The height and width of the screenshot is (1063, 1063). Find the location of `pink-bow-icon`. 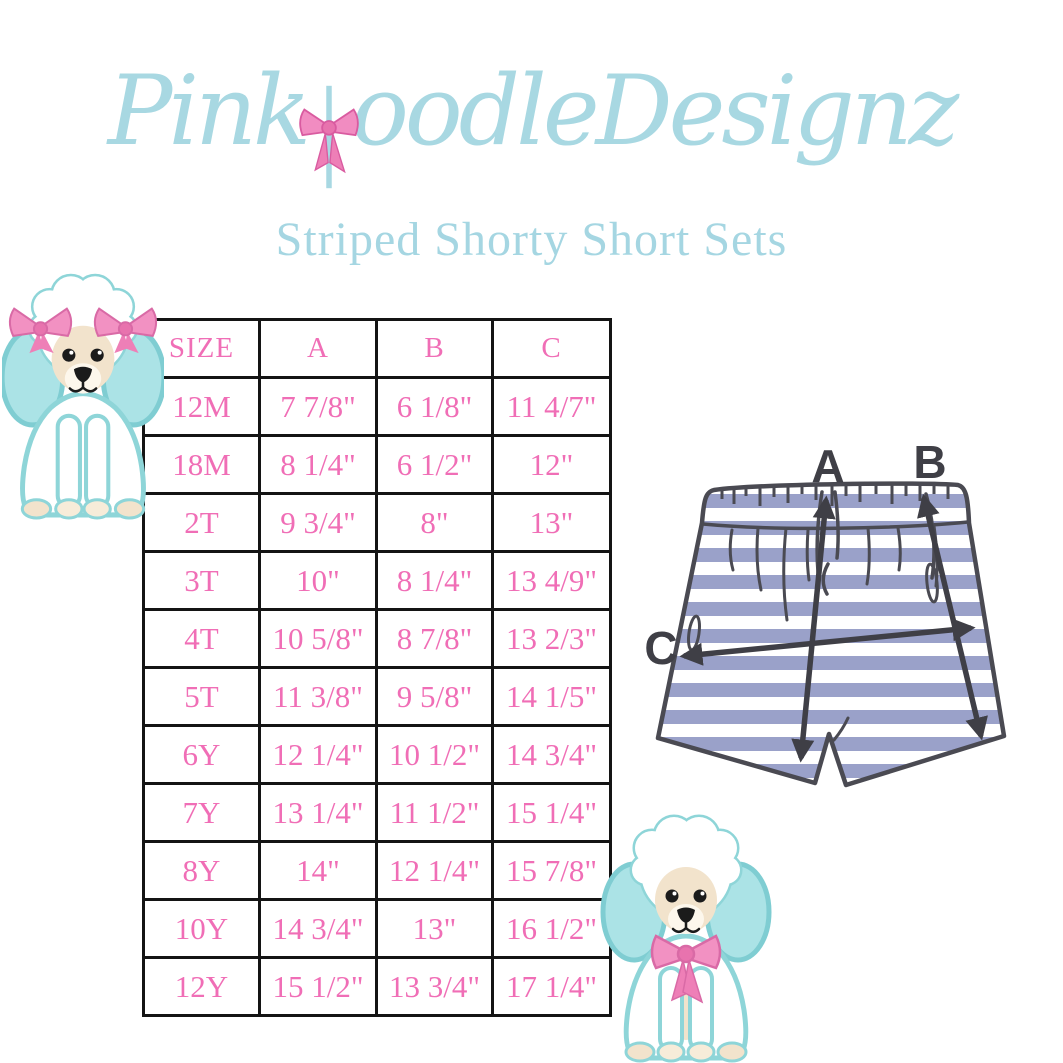

pink-bow-icon is located at coordinates (329, 137).